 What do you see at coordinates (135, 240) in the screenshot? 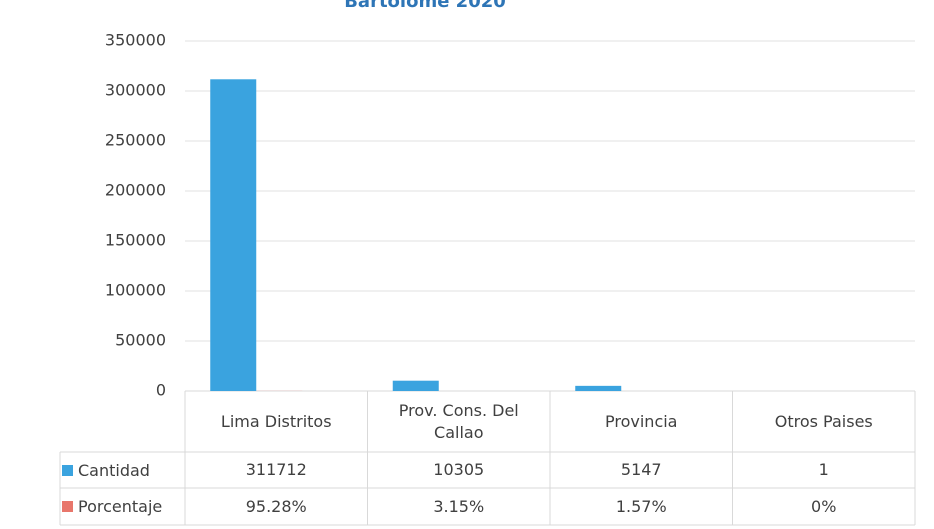
I see `y-tick-label: 150000` at bounding box center [135, 240].